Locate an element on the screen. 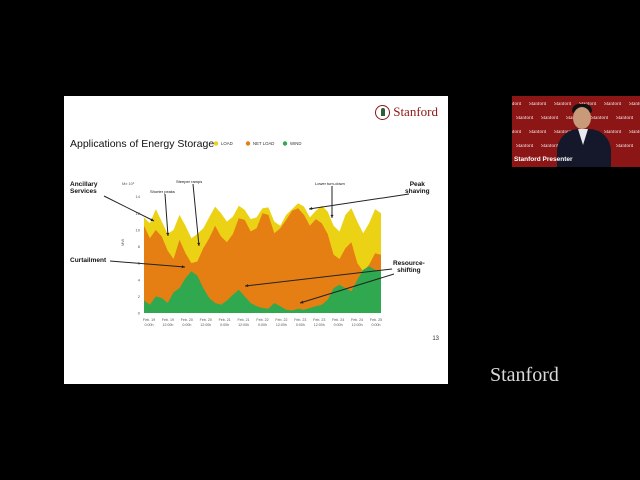  label-ancillary-services: Ancillary Services is located at coordinates (84, 188).